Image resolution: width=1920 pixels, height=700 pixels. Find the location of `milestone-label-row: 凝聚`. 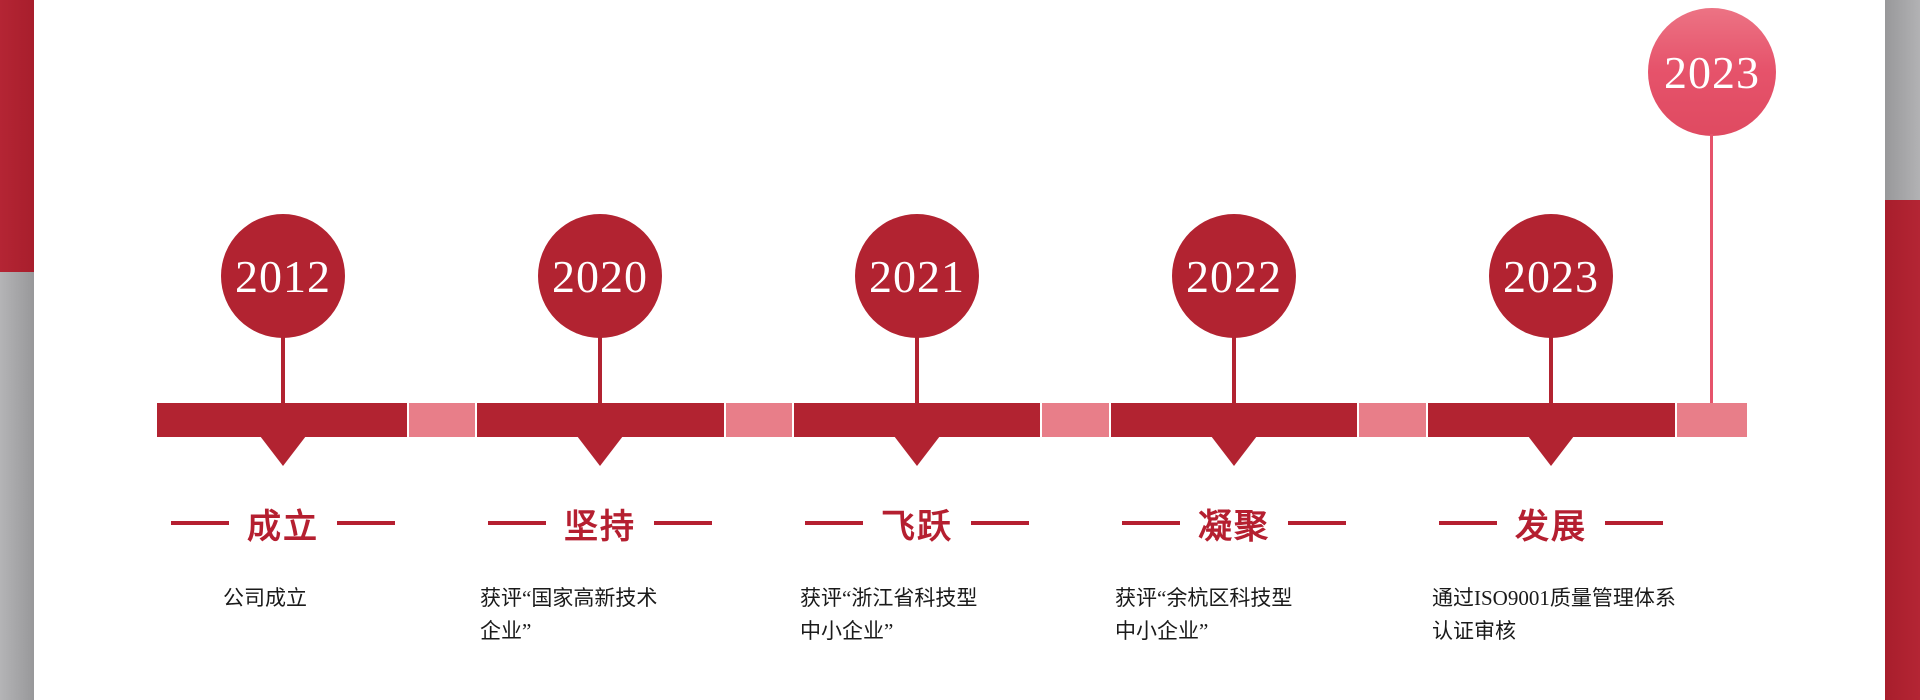

milestone-label-row: 凝聚 is located at coordinates (1234, 523).